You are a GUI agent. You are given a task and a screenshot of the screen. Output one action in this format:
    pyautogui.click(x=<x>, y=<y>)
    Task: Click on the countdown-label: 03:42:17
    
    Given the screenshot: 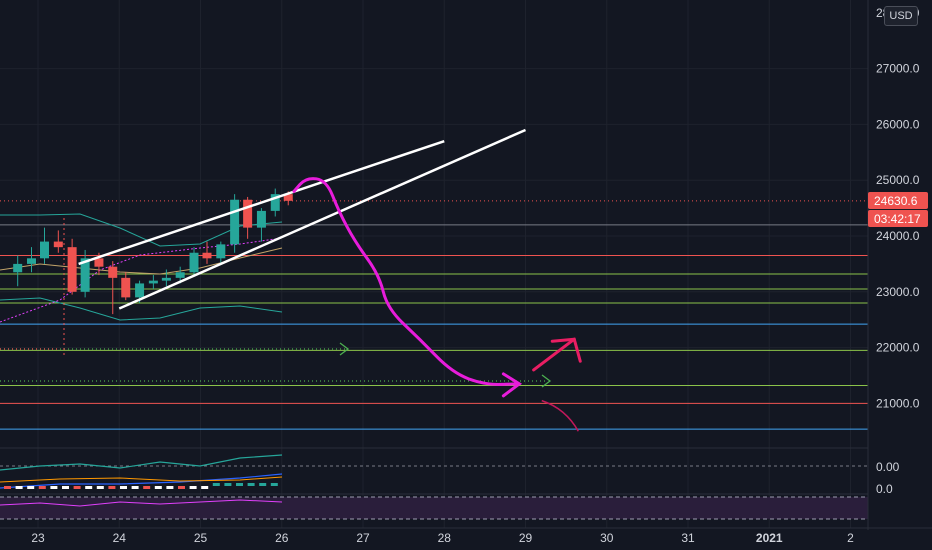 What is the action you would take?
    pyautogui.click(x=897, y=219)
    